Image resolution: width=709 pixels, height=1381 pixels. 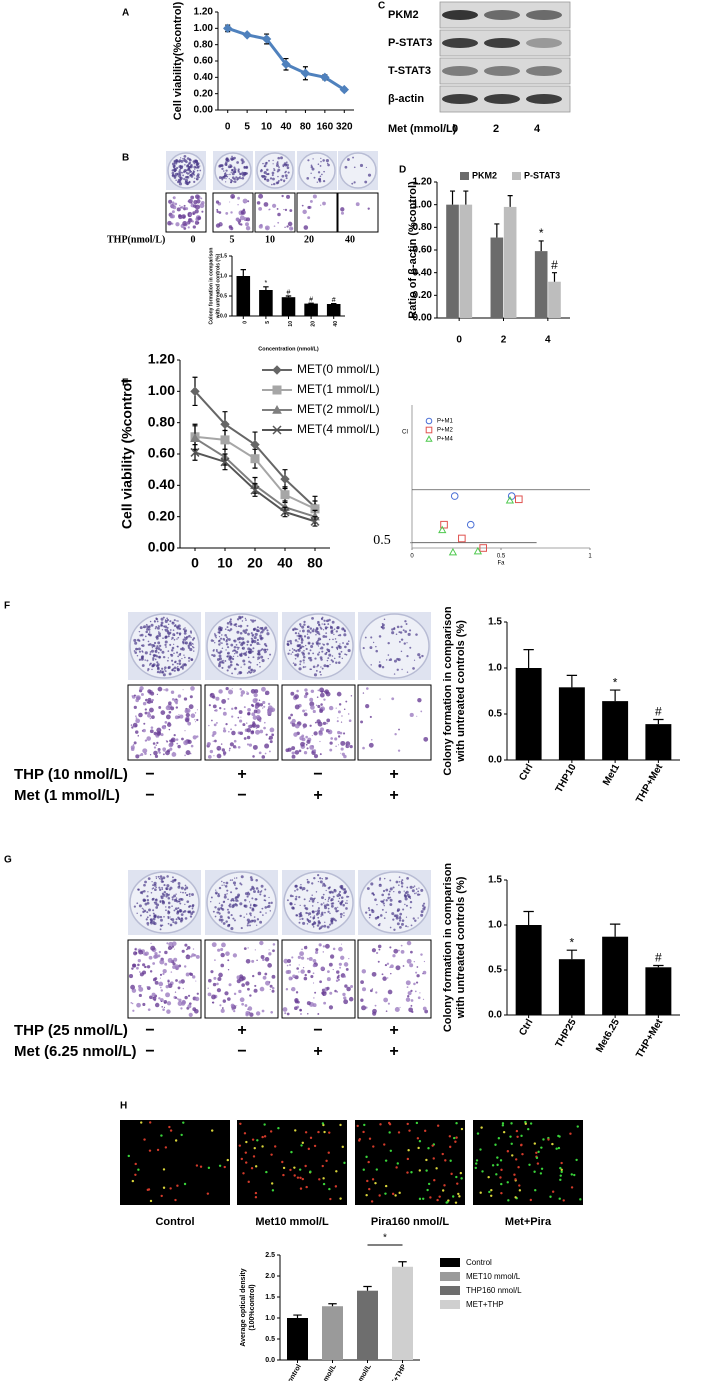 What do you see at coordinates (485, 1304) in the screenshot?
I see `legend-label: MET+THP` at bounding box center [485, 1304].